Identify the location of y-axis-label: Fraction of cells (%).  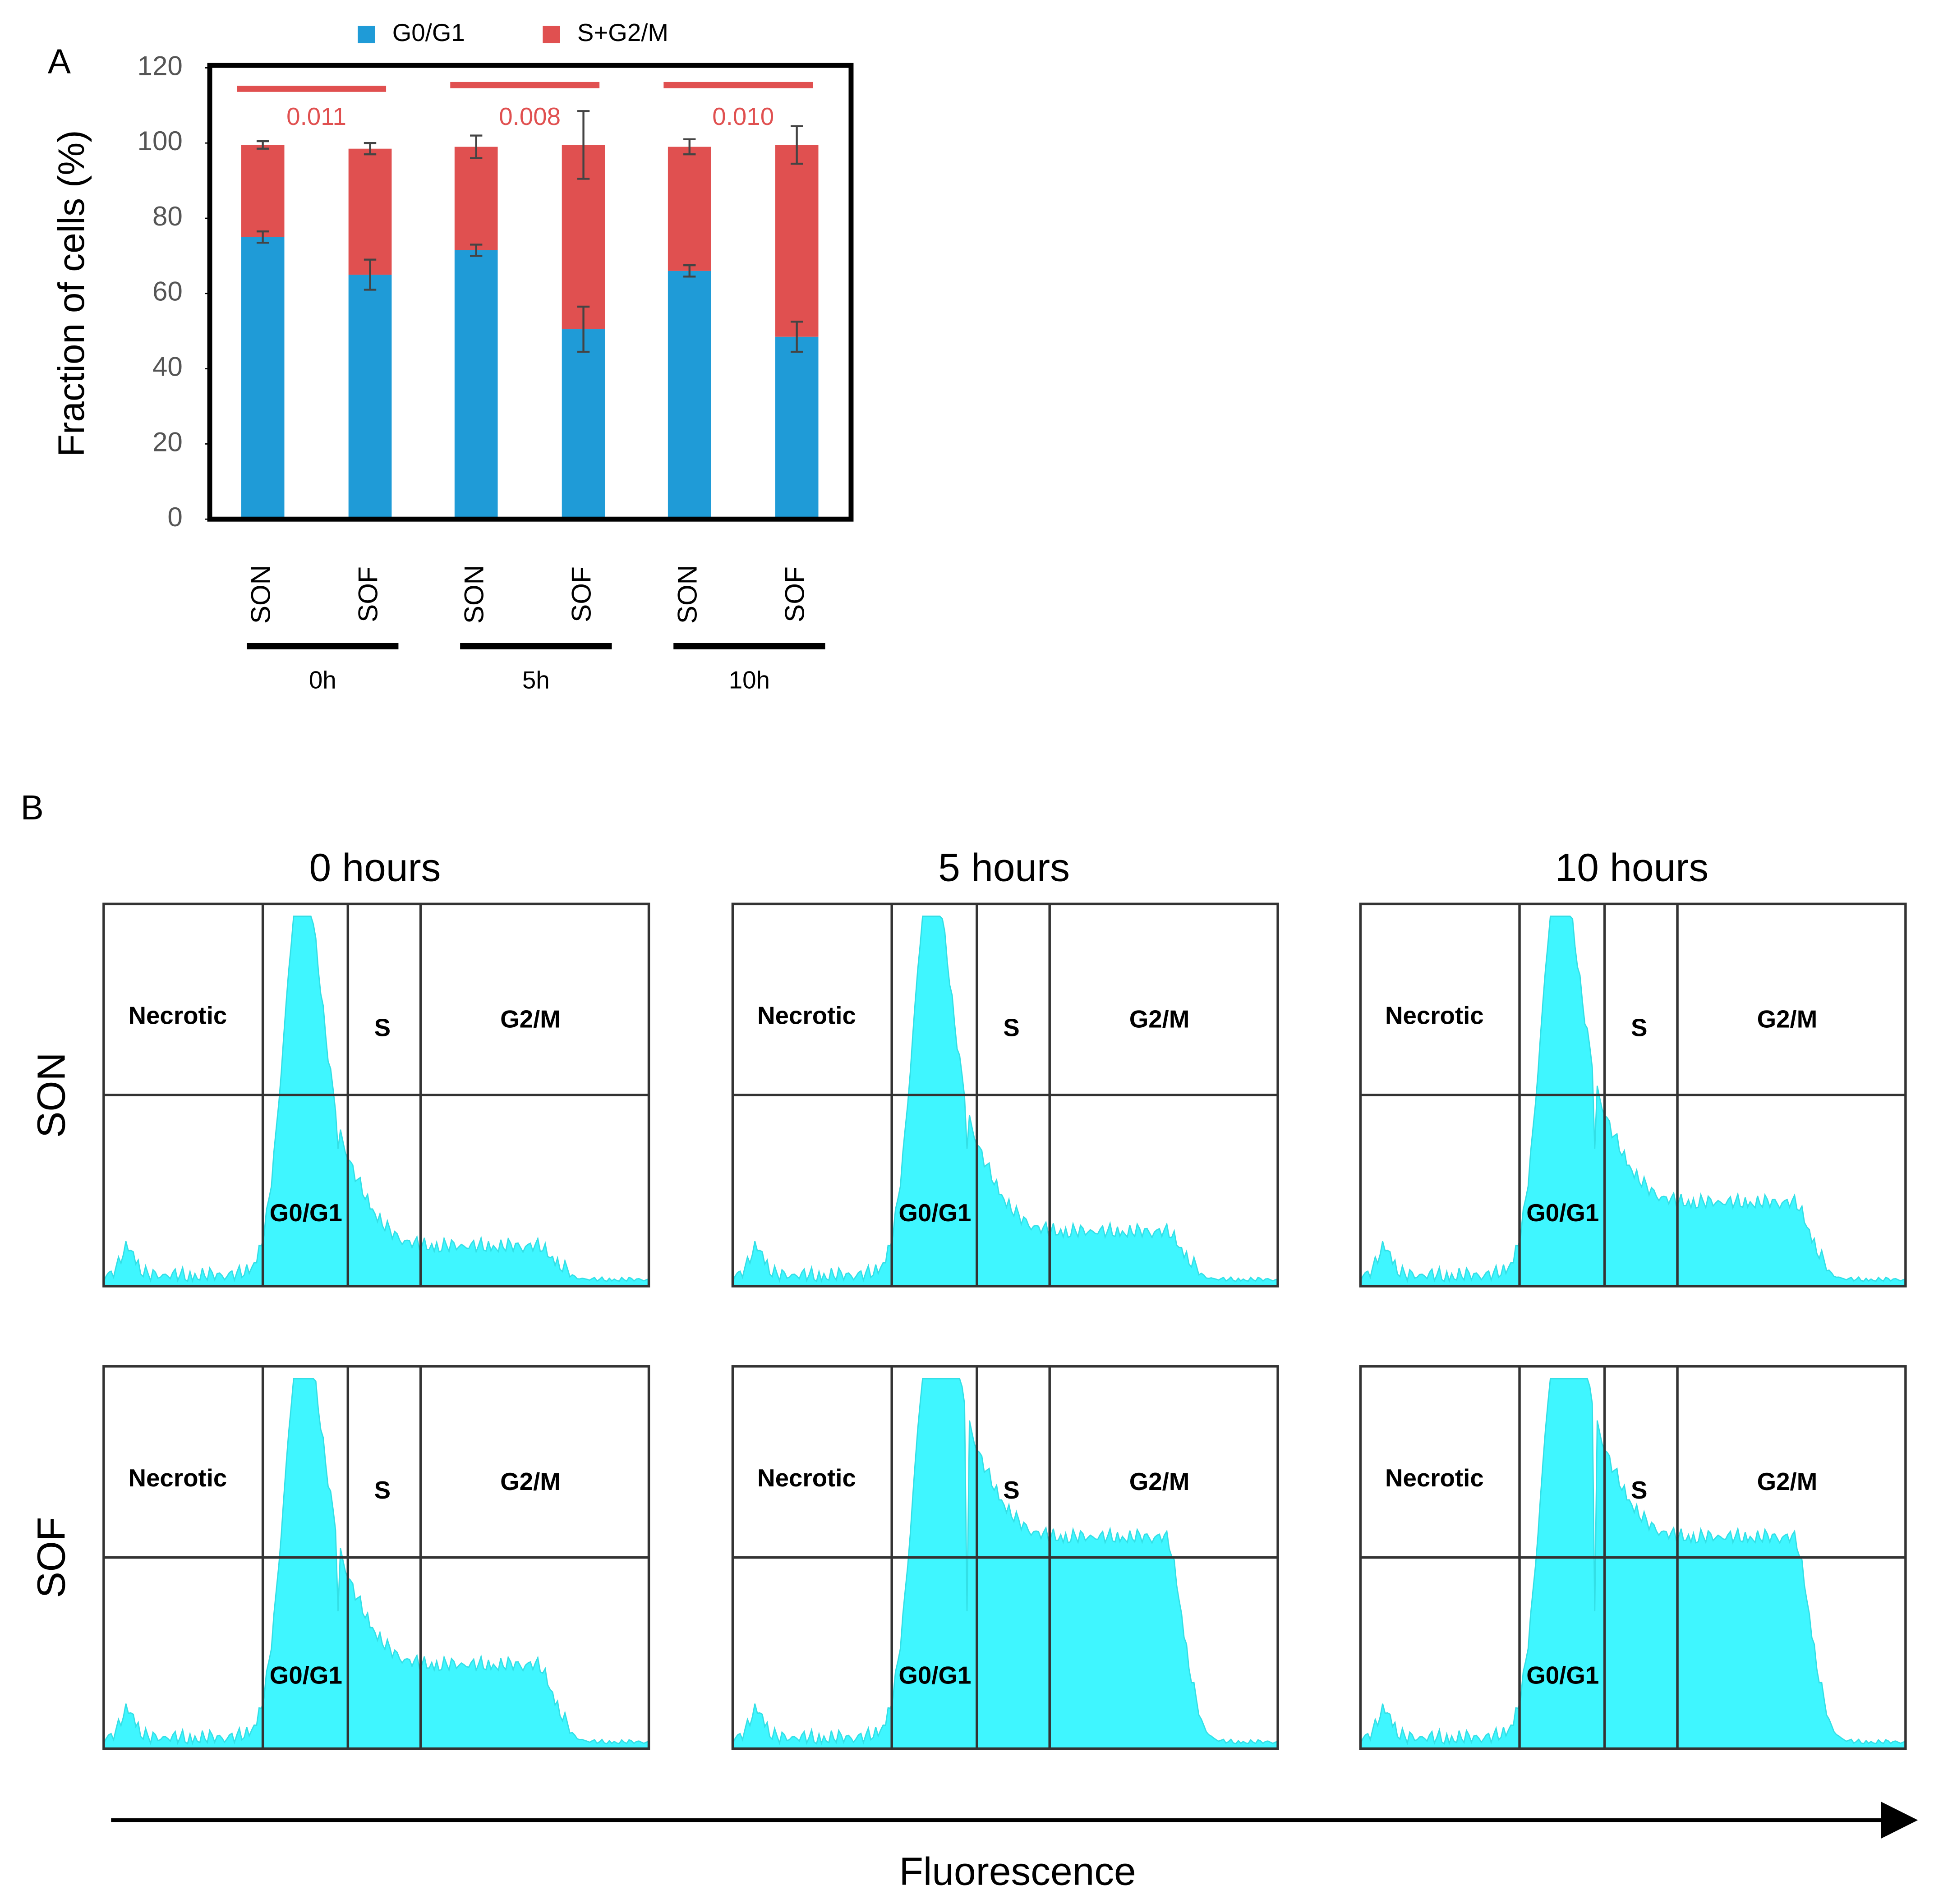
(71, 293).